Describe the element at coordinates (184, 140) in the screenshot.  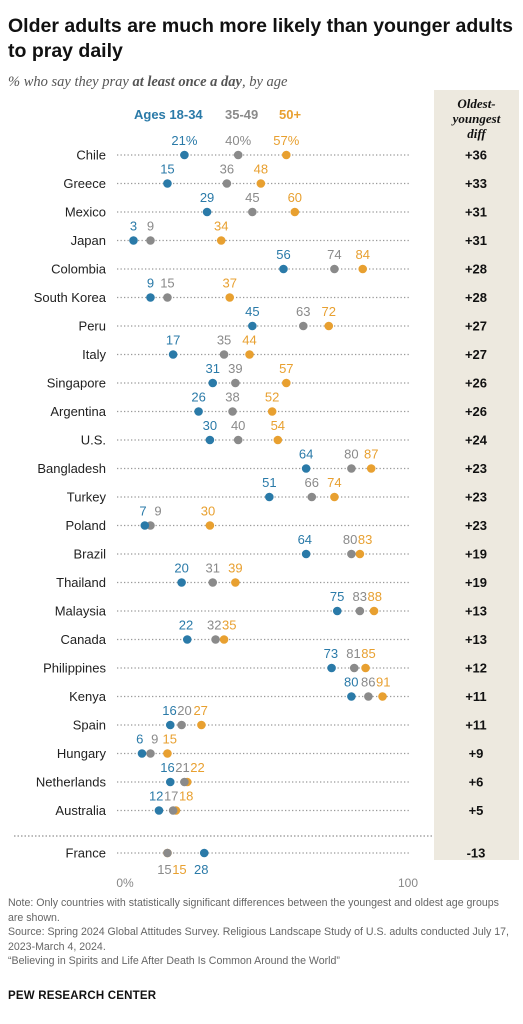
I see `value-label: 21%` at that location.